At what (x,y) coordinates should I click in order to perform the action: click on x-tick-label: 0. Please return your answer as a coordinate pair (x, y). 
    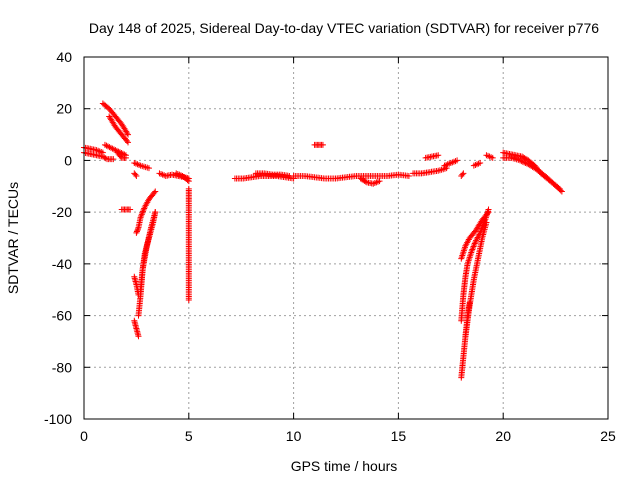
    Looking at the image, I should click on (84, 436).